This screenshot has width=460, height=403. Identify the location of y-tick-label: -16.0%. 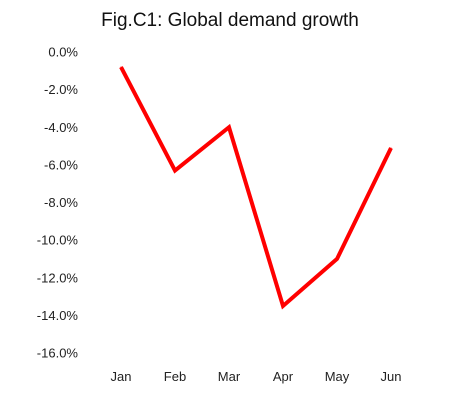
(58, 353).